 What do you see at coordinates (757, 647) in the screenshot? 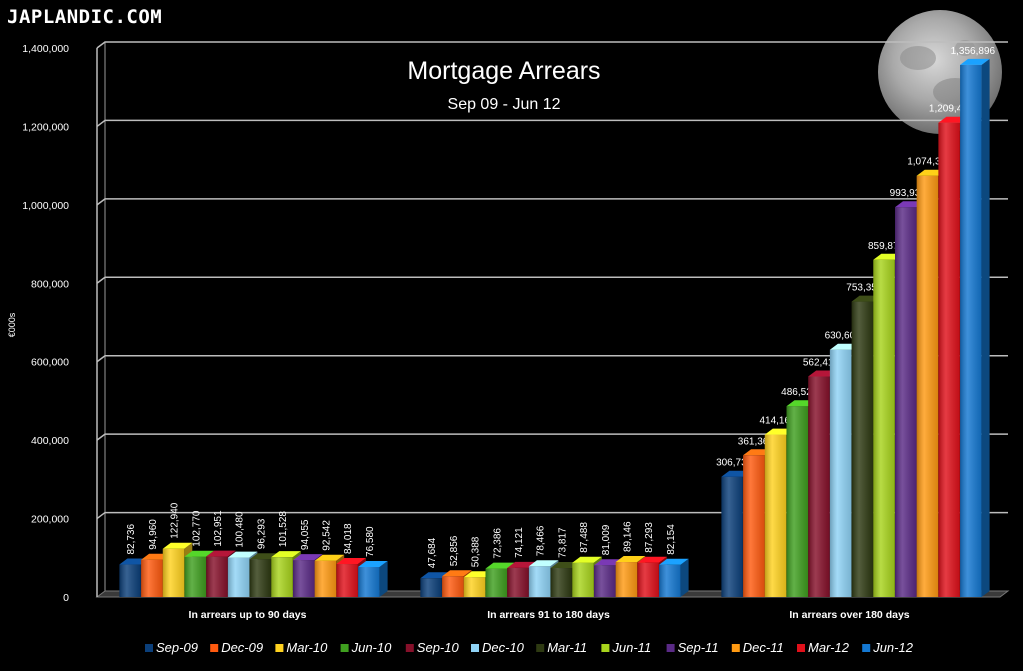
I see `legend-item: Dec-11` at bounding box center [757, 647].